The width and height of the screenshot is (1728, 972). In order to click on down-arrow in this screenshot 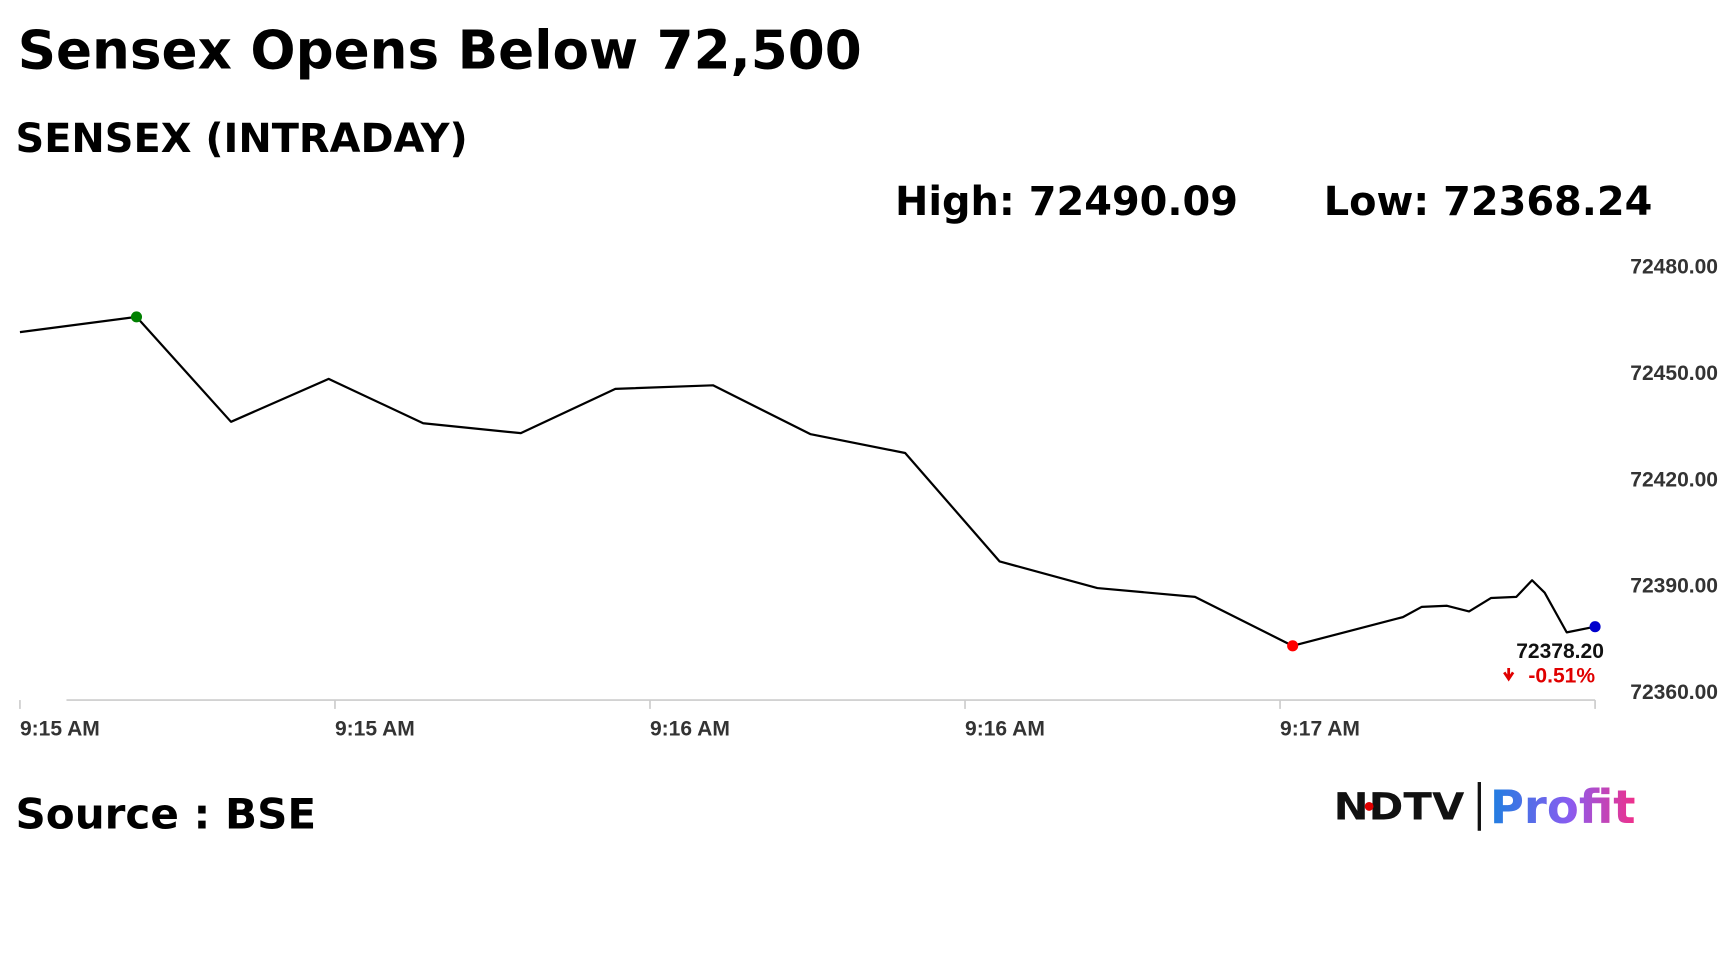, I will do `click(1509, 674)`.